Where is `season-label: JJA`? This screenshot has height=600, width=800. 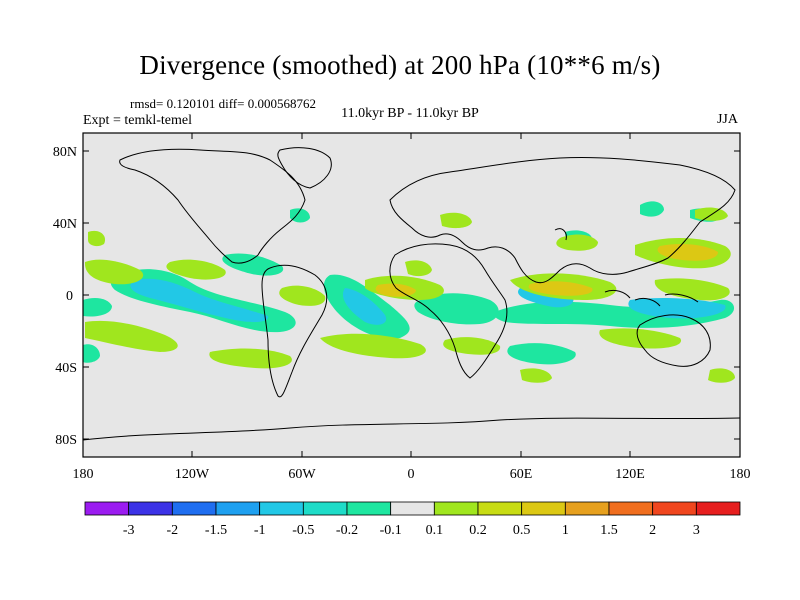
season-label: JJA is located at coordinates (727, 119).